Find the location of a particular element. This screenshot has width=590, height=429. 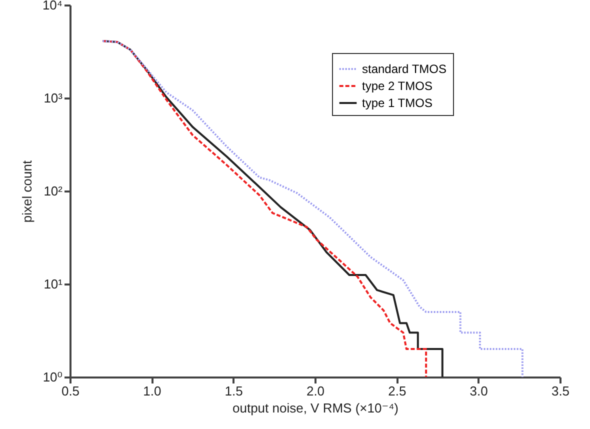

x-axis-title: output noise, V RMS (×10⁻⁴) is located at coordinates (315, 408).